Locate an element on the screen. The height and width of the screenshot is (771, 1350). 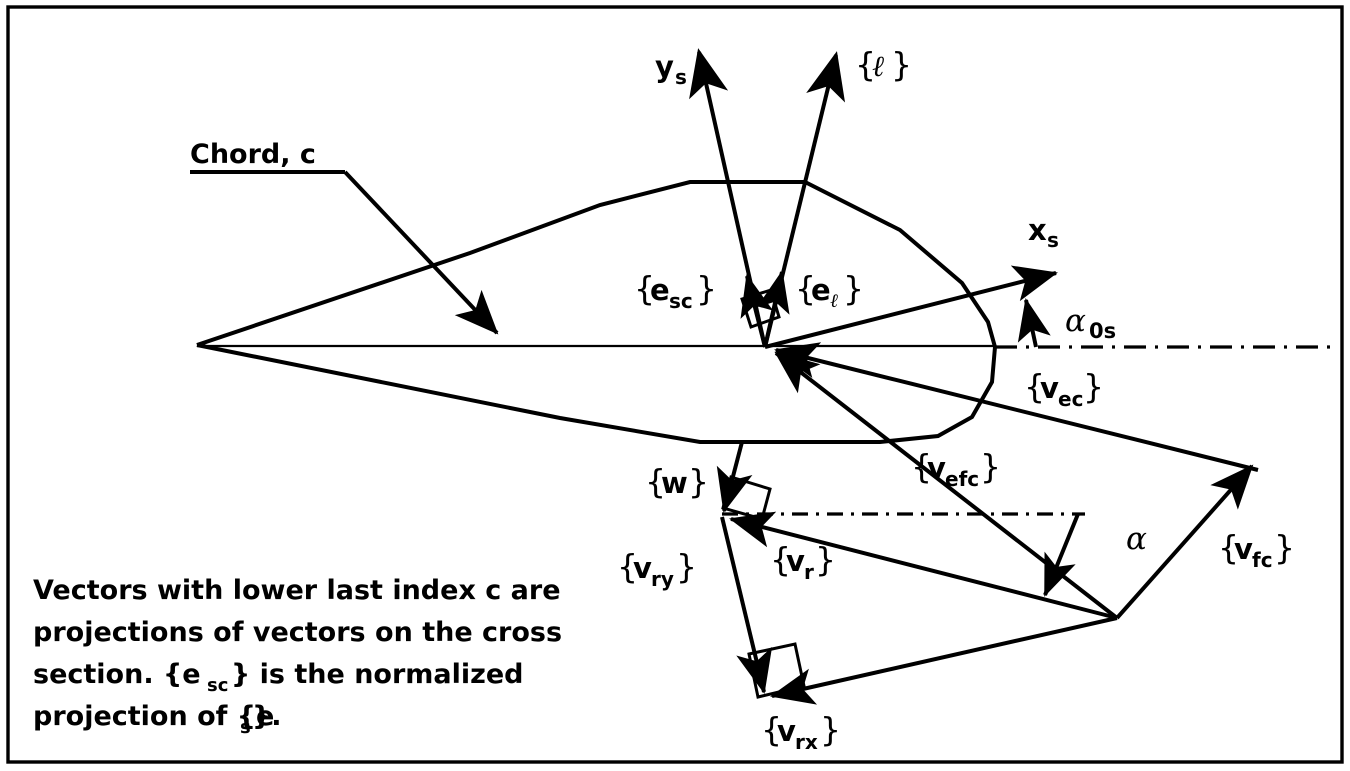
v-ec-open-brace: { is located at coordinates (1034, 386).